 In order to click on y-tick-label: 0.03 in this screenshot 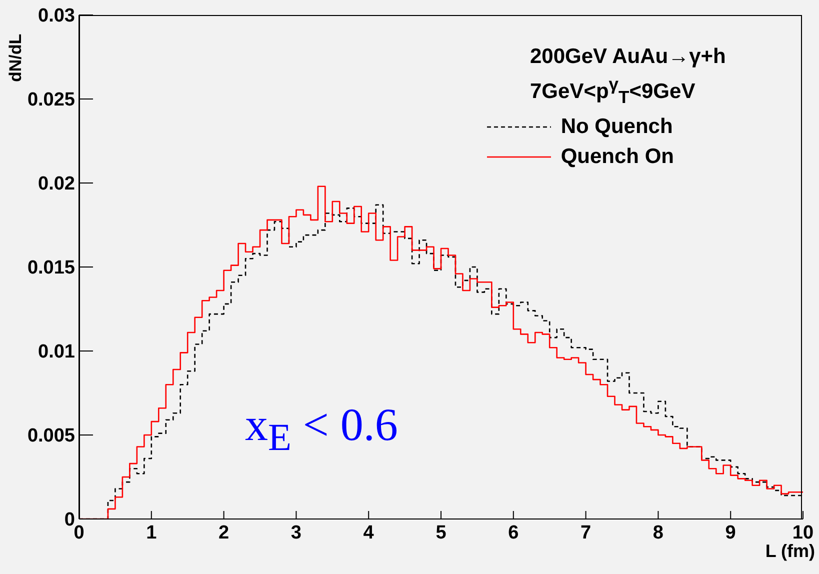, I will do `click(56, 16)`.